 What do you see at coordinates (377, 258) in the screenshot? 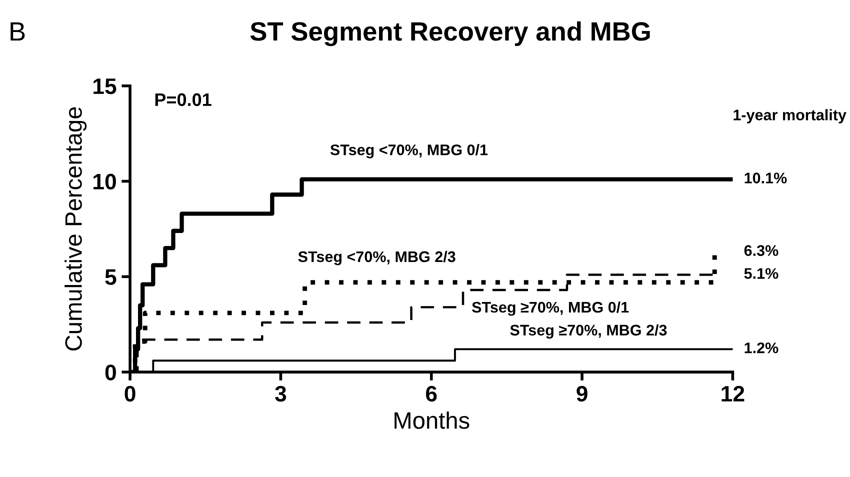
I see `series-label: STseg <70%, MBG 2/3` at bounding box center [377, 258].